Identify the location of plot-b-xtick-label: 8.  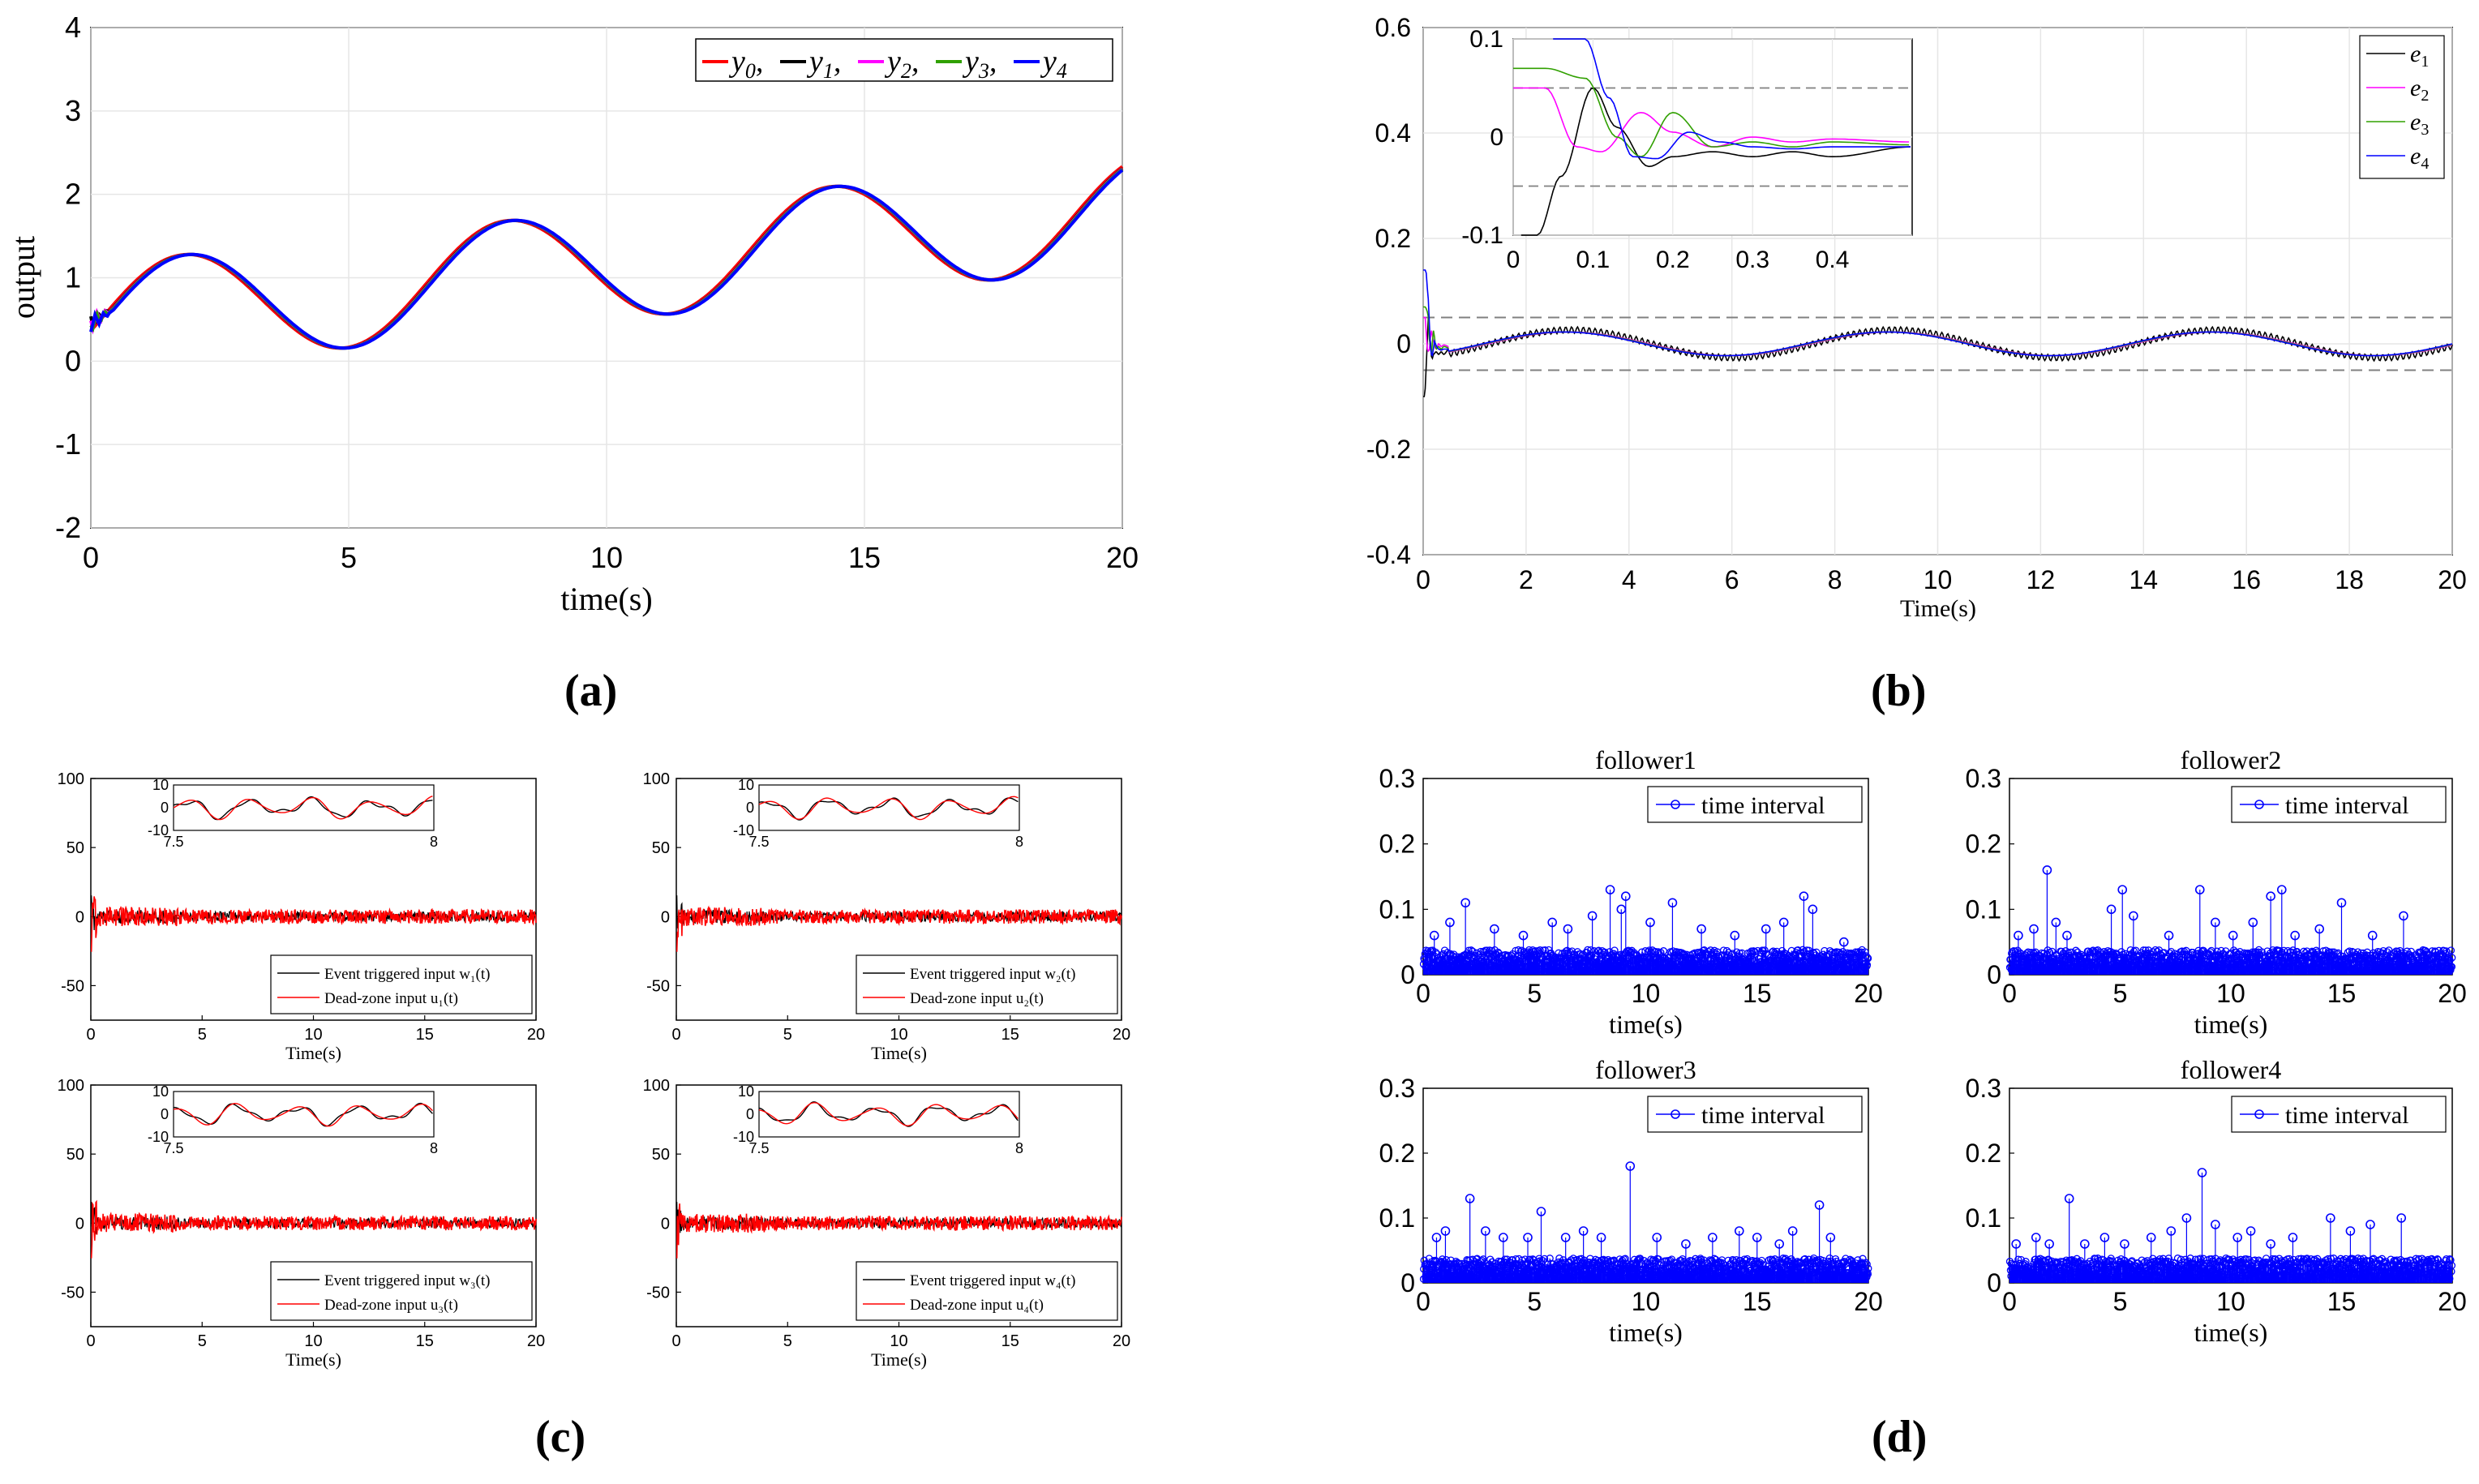
(1835, 579).